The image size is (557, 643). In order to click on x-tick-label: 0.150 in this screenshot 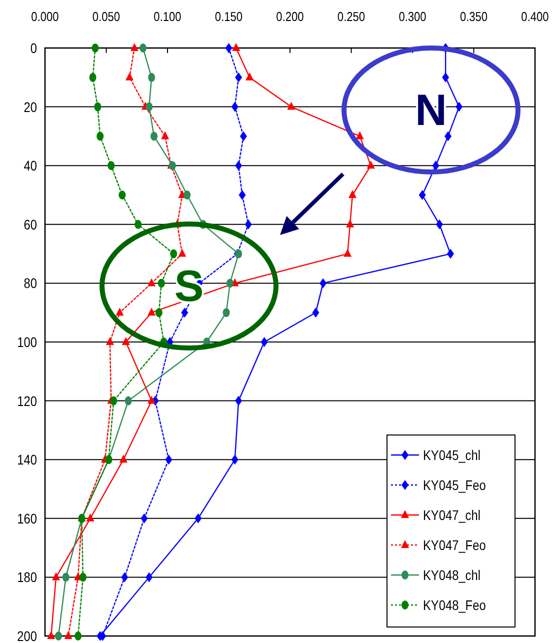, I will do `click(228, 16)`.